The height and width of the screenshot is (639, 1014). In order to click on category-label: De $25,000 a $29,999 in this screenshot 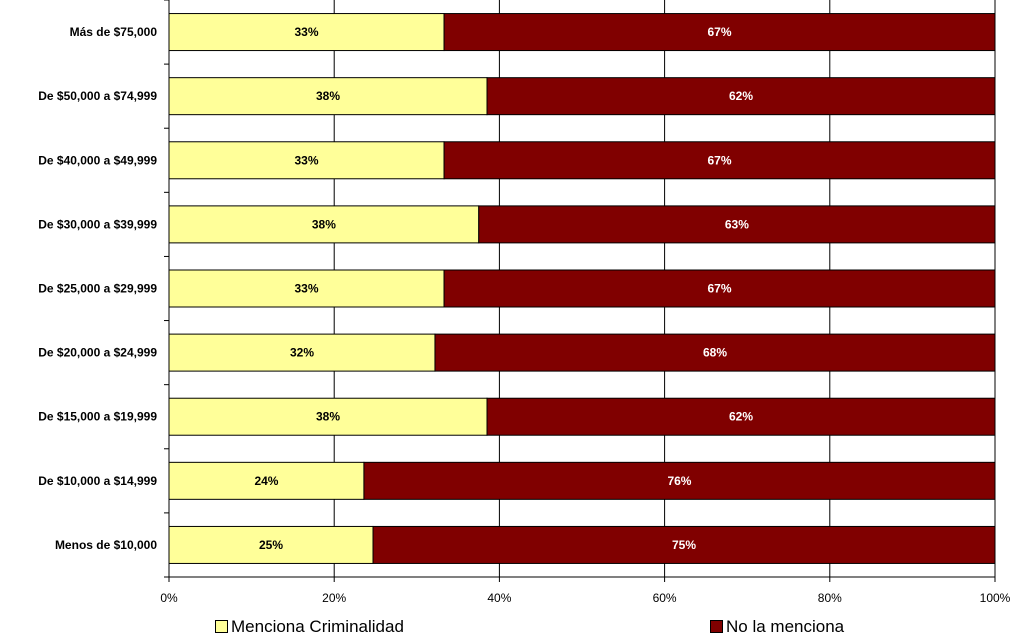, I will do `click(97, 289)`.